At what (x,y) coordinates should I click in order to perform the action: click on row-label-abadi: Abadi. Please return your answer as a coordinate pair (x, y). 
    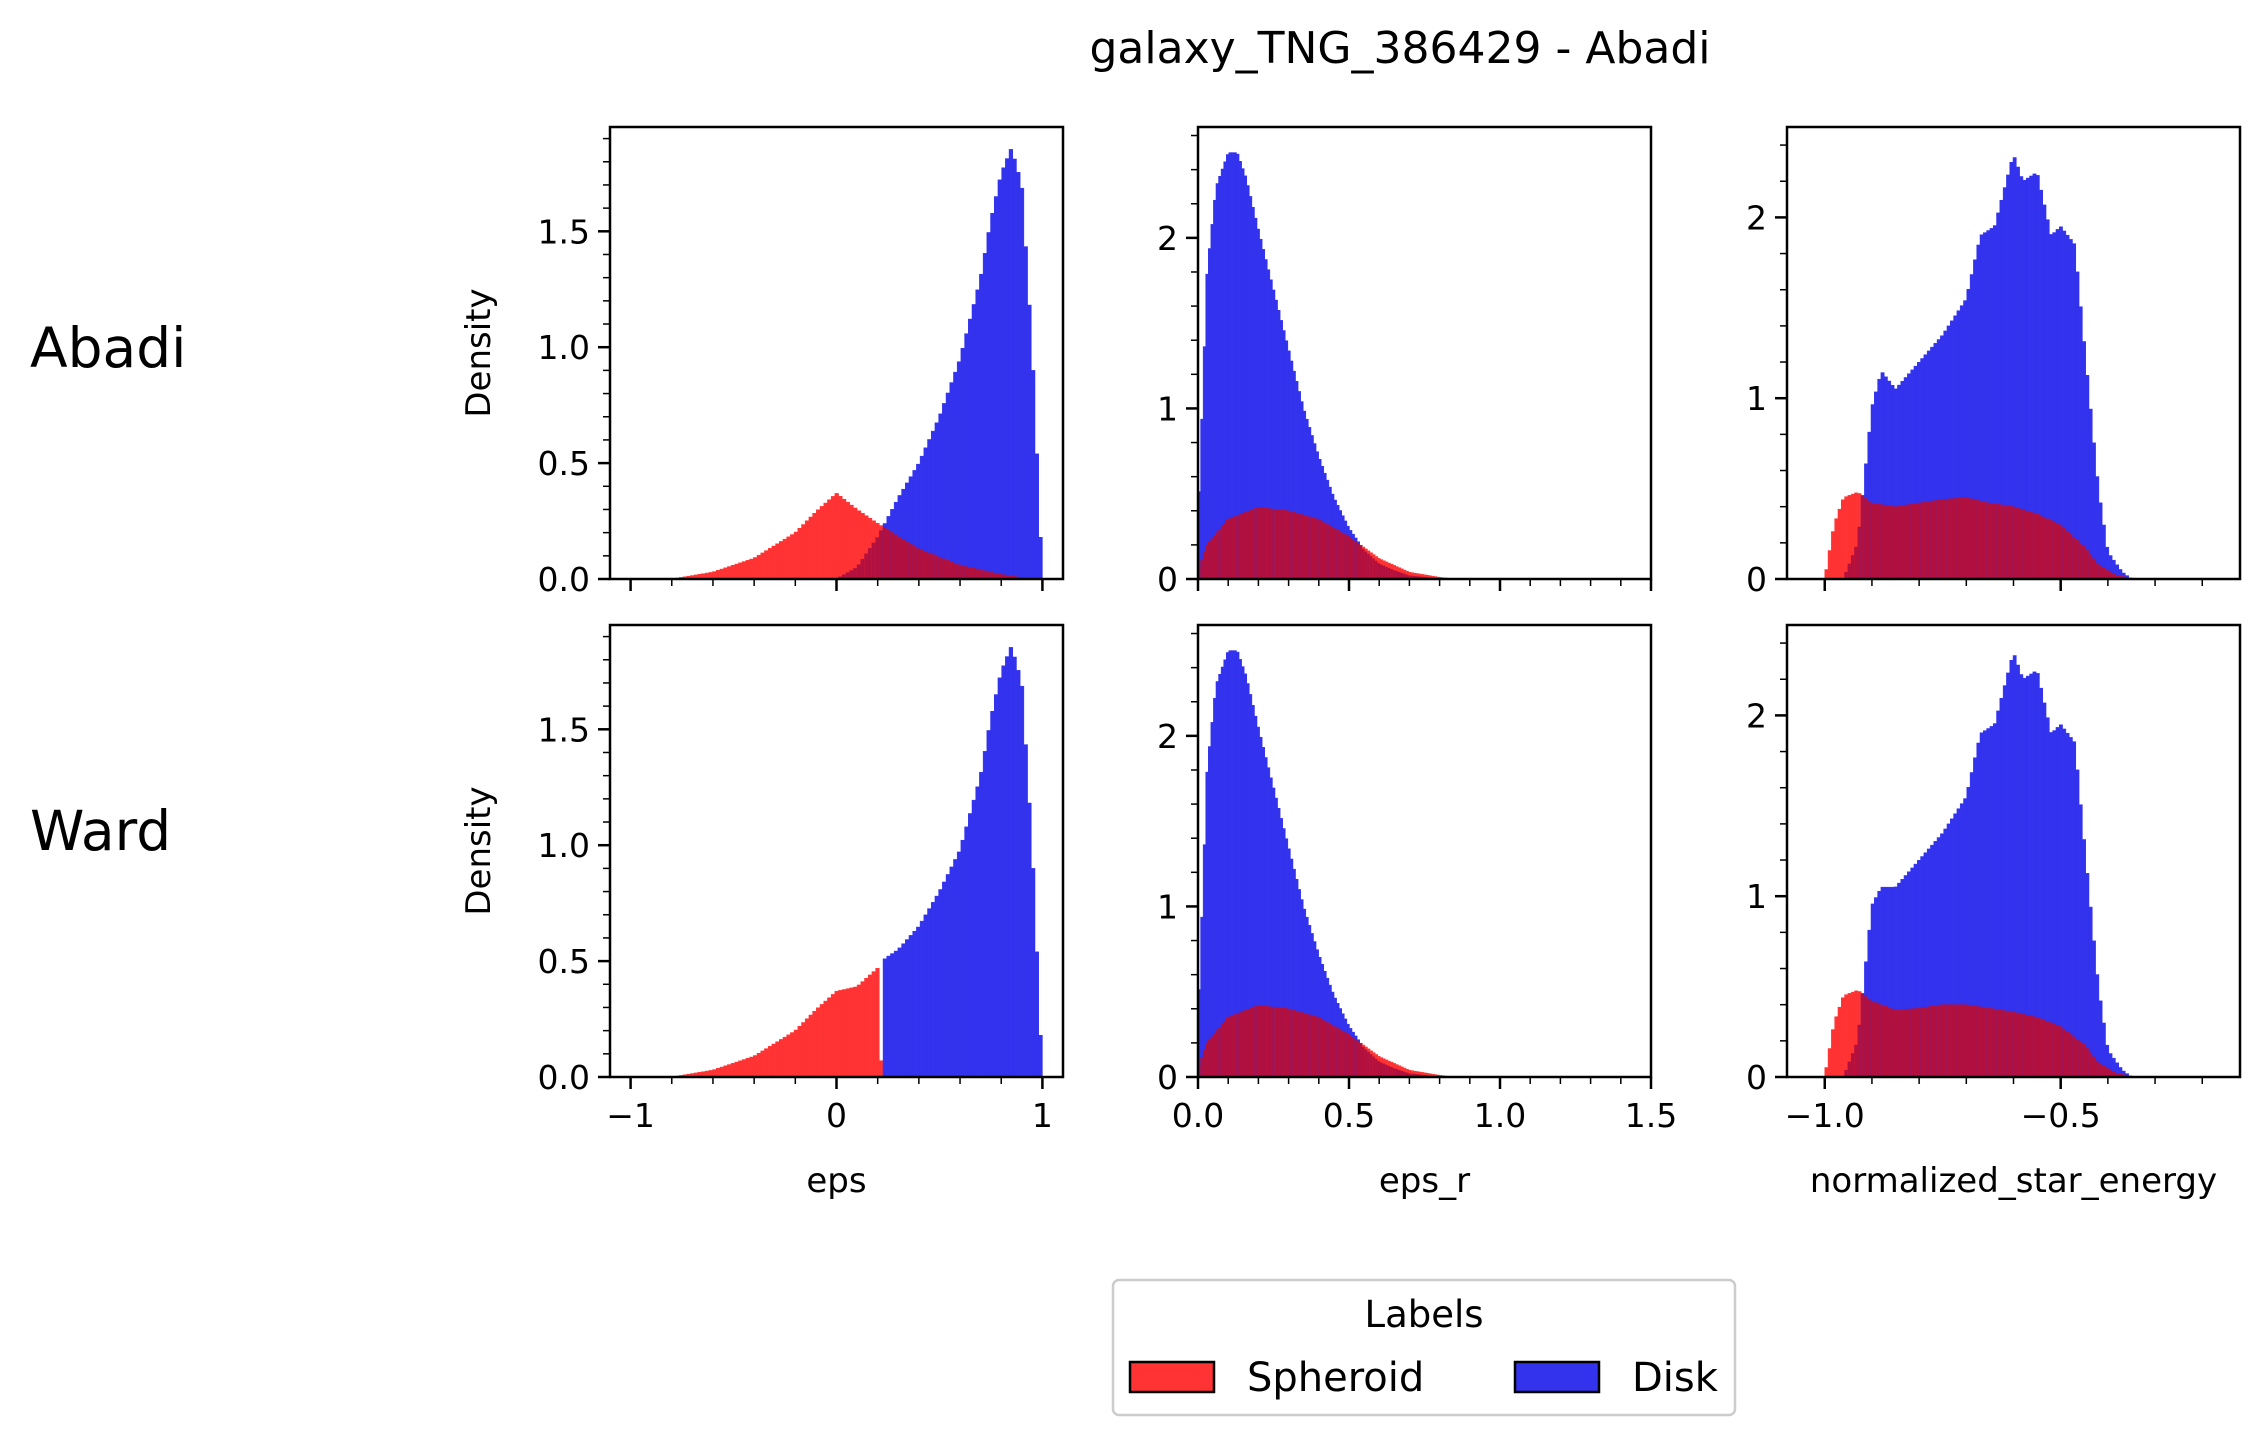
    Looking at the image, I should click on (108, 348).